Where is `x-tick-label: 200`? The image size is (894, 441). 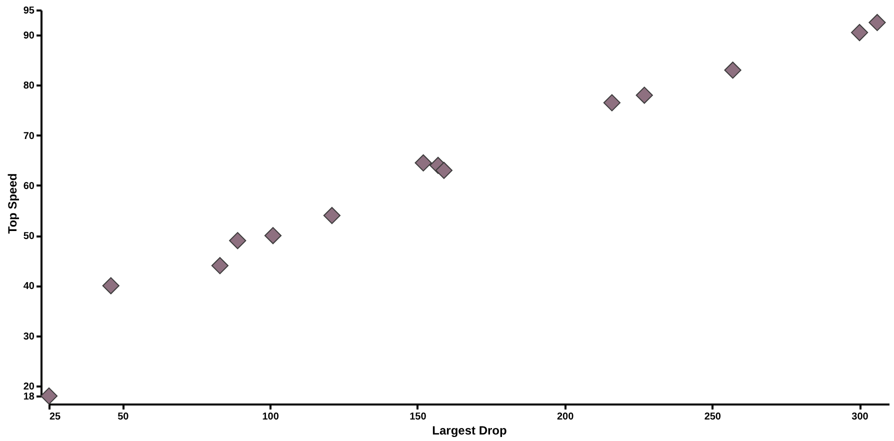
x-tick-label: 200 is located at coordinates (565, 417).